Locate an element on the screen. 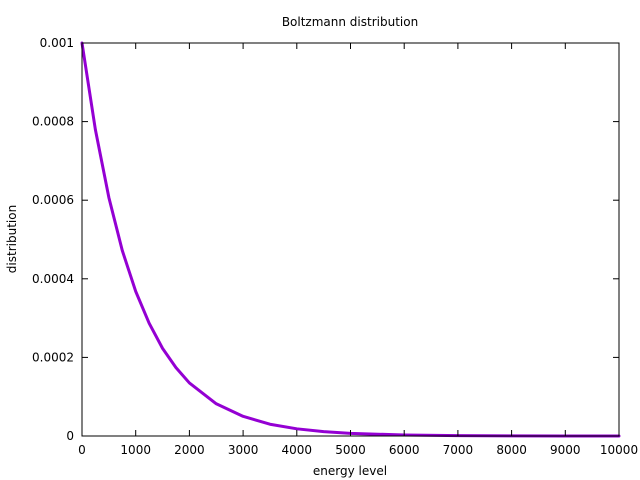  x-axis-label: energy level is located at coordinates (350, 471).